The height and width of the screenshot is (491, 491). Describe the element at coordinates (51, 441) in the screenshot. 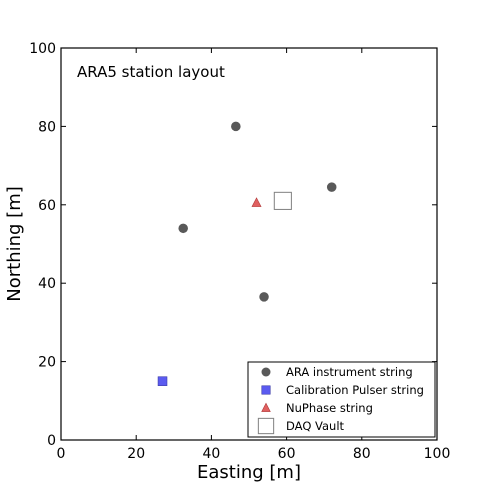

I see `y-tick-label: 0` at that location.